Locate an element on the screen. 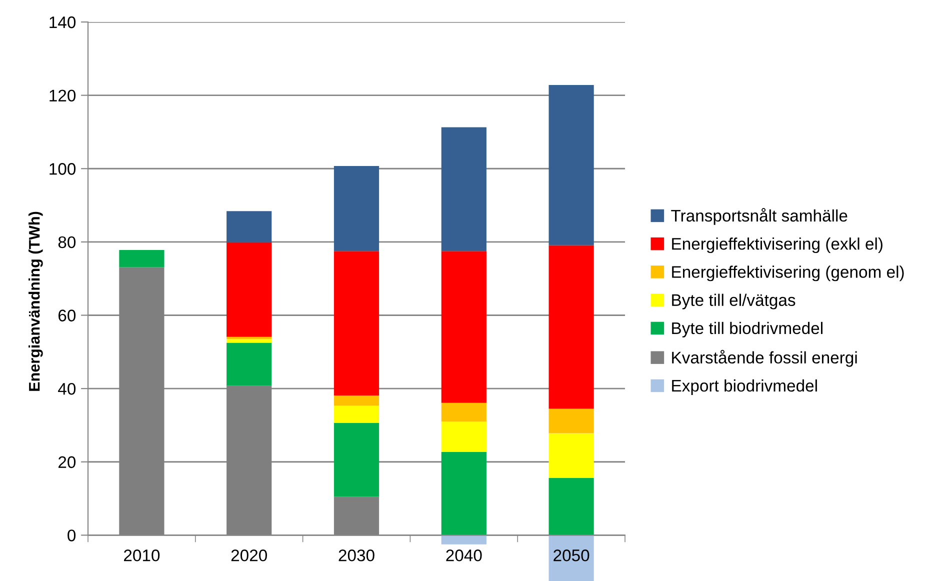 The width and height of the screenshot is (936, 581). x-tick-label: 2050 is located at coordinates (572, 556).